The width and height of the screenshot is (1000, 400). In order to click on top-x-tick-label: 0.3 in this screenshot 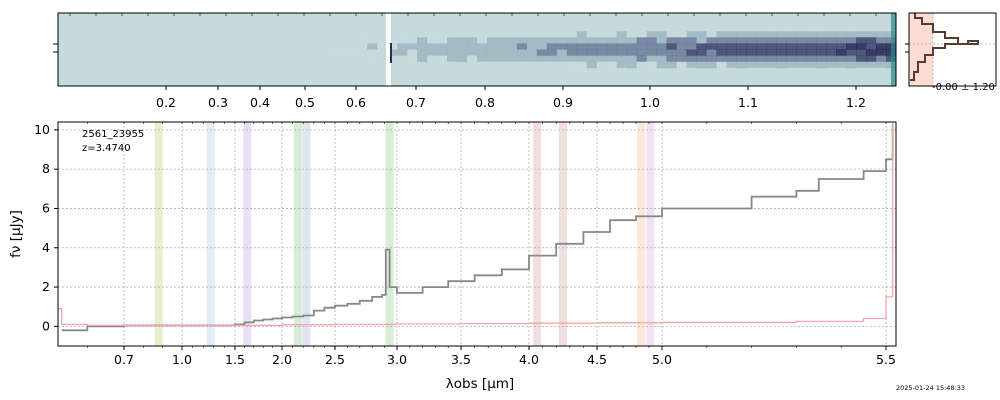, I will do `click(218, 102)`.